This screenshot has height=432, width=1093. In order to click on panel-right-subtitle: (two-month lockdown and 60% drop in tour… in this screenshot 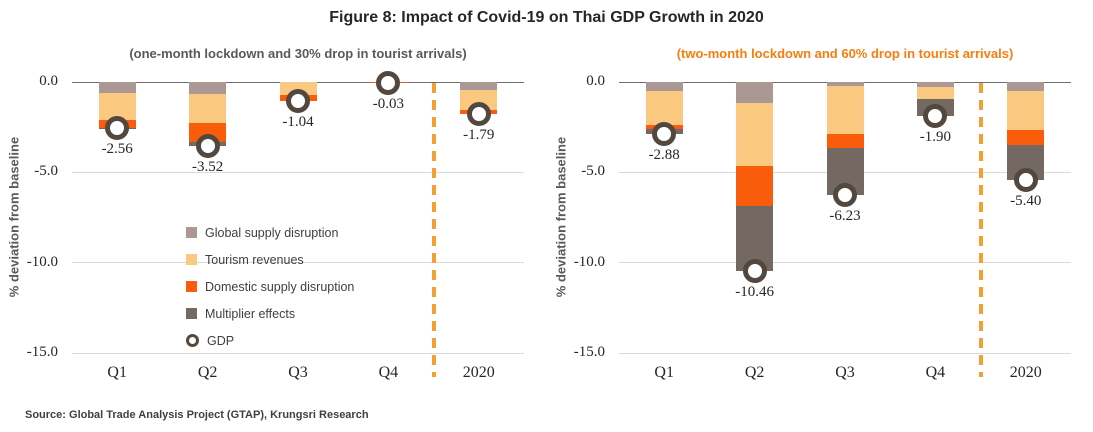, I will do `click(845, 53)`.